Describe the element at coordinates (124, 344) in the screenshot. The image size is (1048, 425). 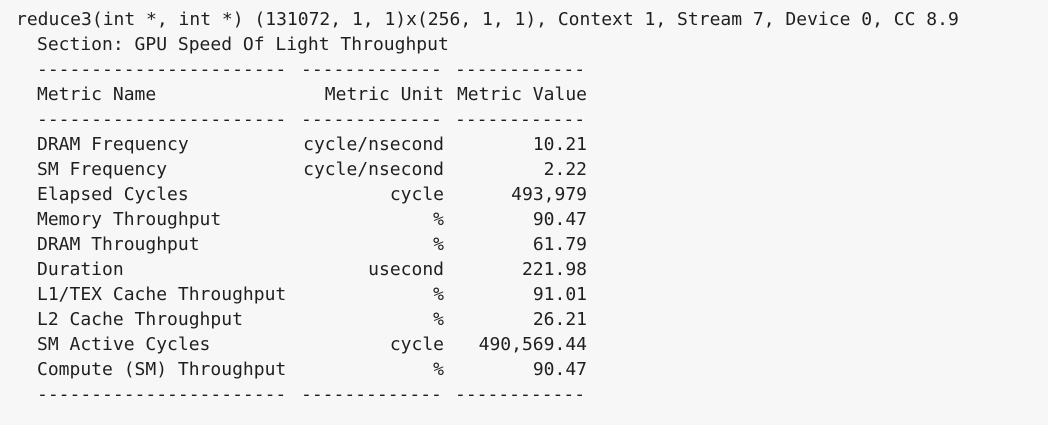
I see `metric-name: SM Active Cycles` at that location.